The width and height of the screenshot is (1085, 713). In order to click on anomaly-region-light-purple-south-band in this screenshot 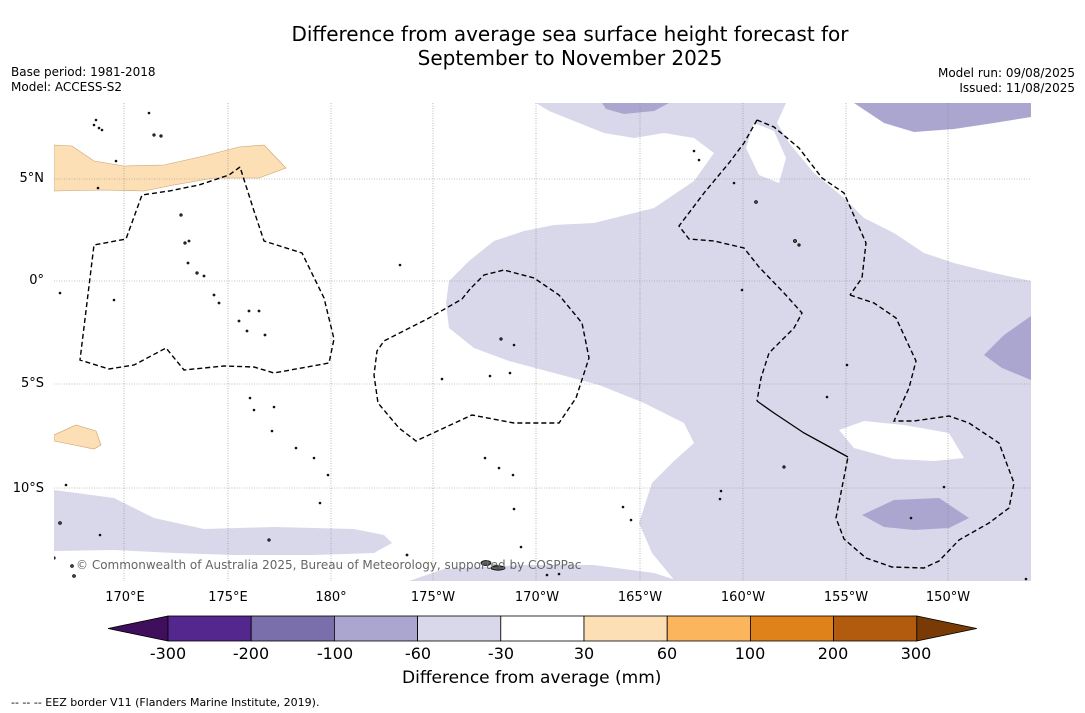, I will do `click(223, 522)`.